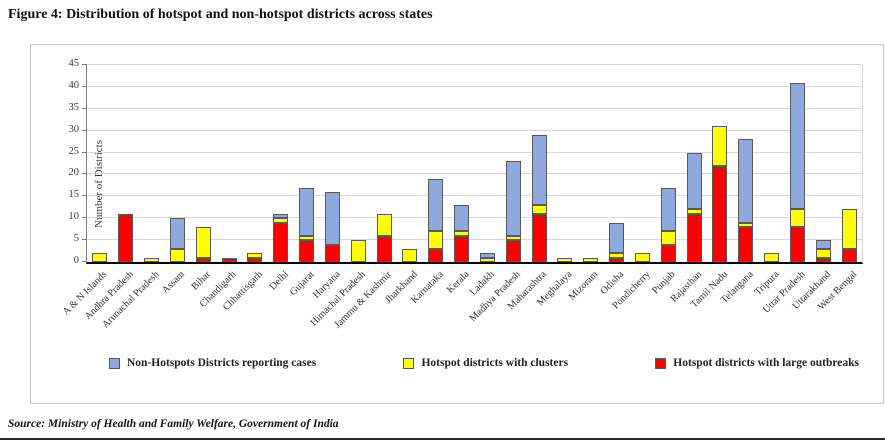 The image size is (885, 441). Describe the element at coordinates (74, 85) in the screenshot. I see `y-tick-label: 40` at that location.